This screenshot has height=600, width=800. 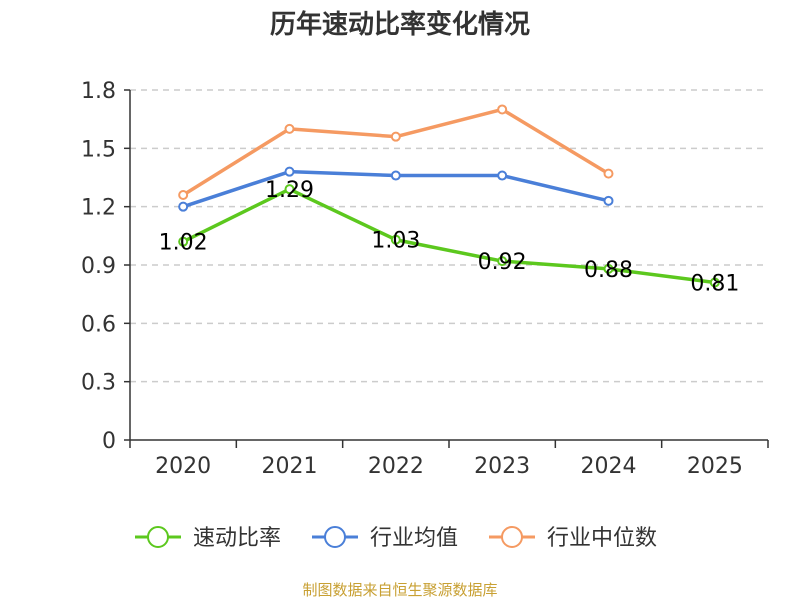 I want to click on legend-item-3: 行业中位数, so click(x=573, y=538).